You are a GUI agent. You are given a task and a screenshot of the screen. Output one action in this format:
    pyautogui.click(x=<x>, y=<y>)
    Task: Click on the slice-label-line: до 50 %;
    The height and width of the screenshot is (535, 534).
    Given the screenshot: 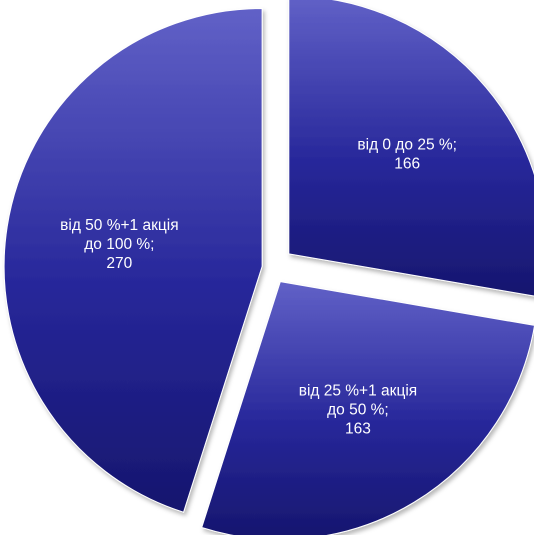 What is the action you would take?
    pyautogui.click(x=358, y=410)
    